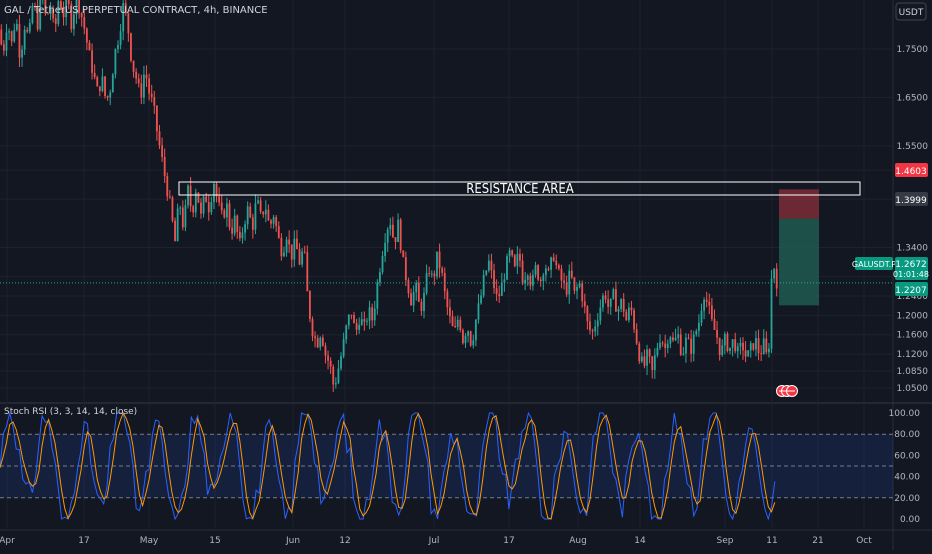 Image resolution: width=932 pixels, height=554 pixels. I want to click on stoch-tick-label: 20.00, so click(907, 499).